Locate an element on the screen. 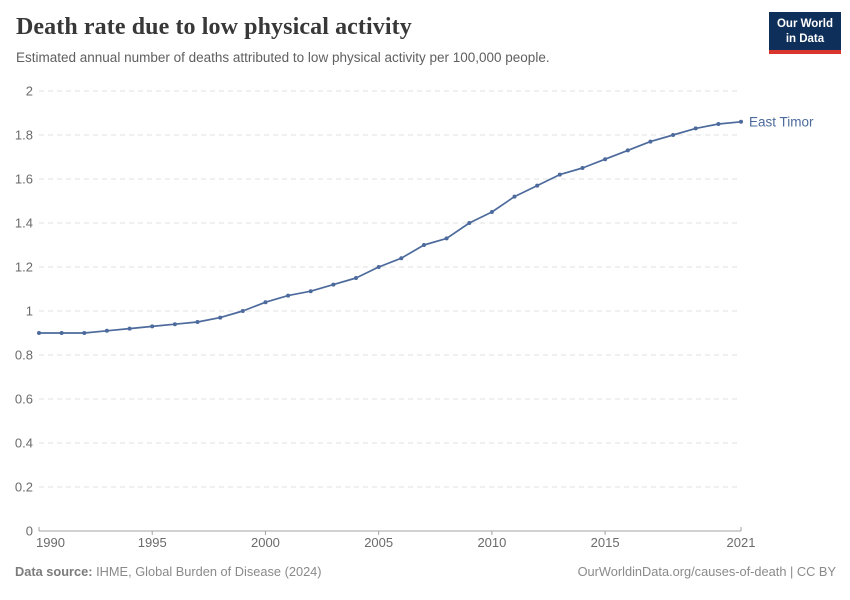  credit-link: OurWorldinData.org/causes-of-death is located at coordinates (682, 571).